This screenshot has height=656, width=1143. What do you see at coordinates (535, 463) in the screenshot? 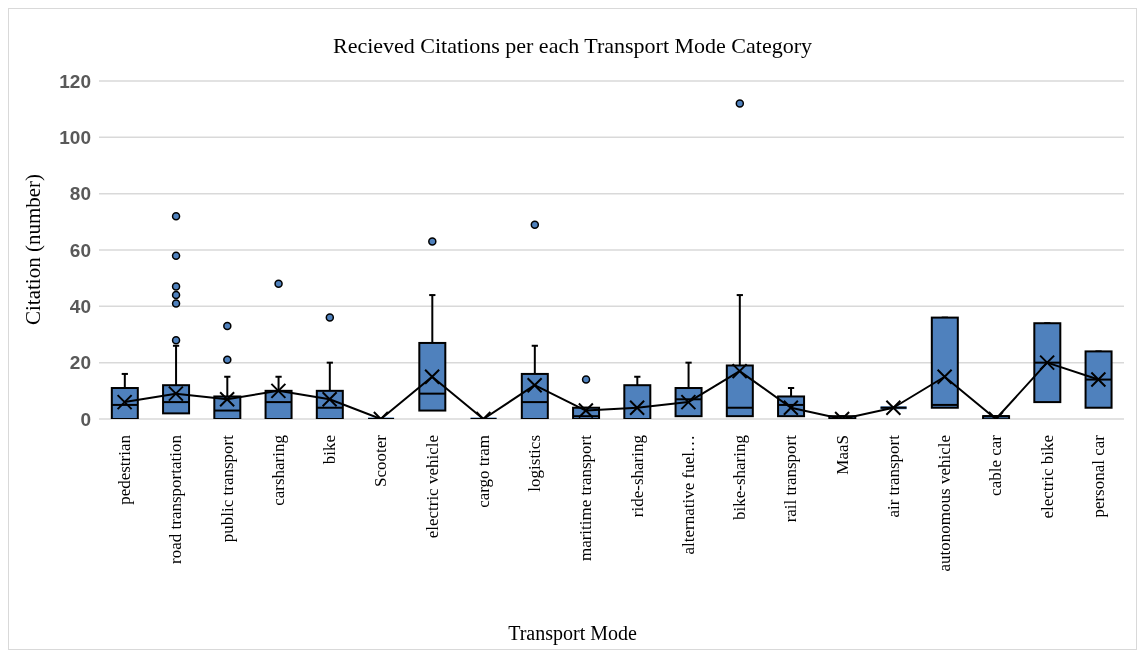
I see `x-tick-label: logistics` at bounding box center [535, 463].